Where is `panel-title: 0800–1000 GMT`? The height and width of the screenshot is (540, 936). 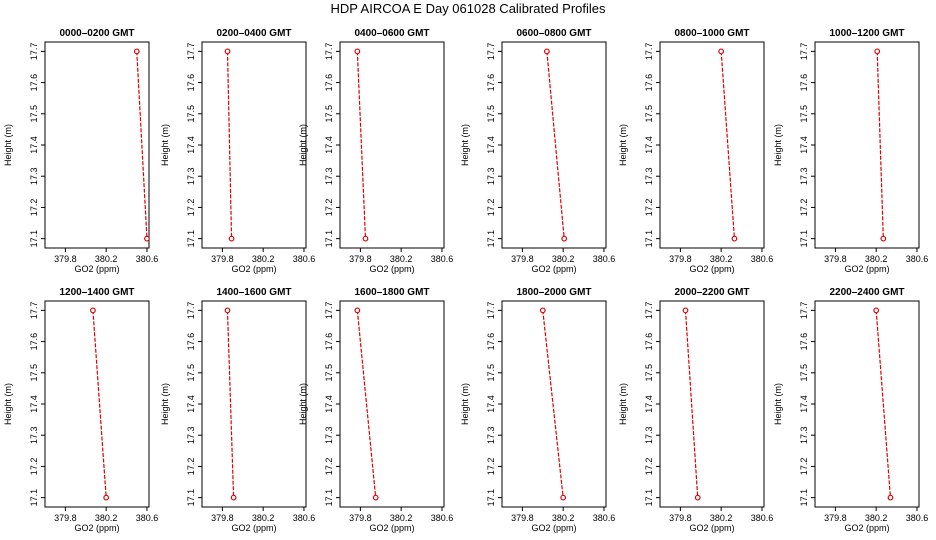 panel-title: 0800–1000 GMT is located at coordinates (711, 33).